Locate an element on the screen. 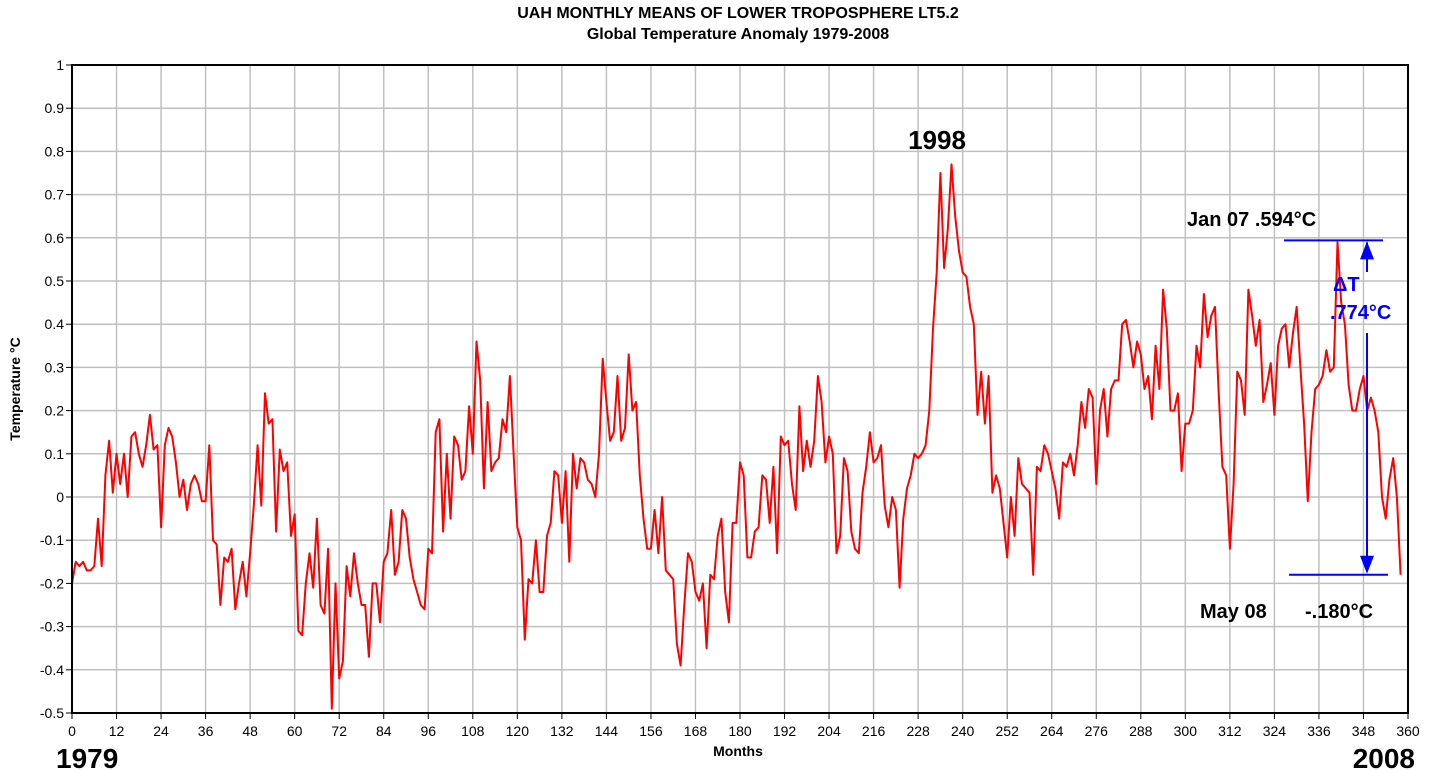 The width and height of the screenshot is (1437, 770). x-tick-label: 24 is located at coordinates (161, 731).